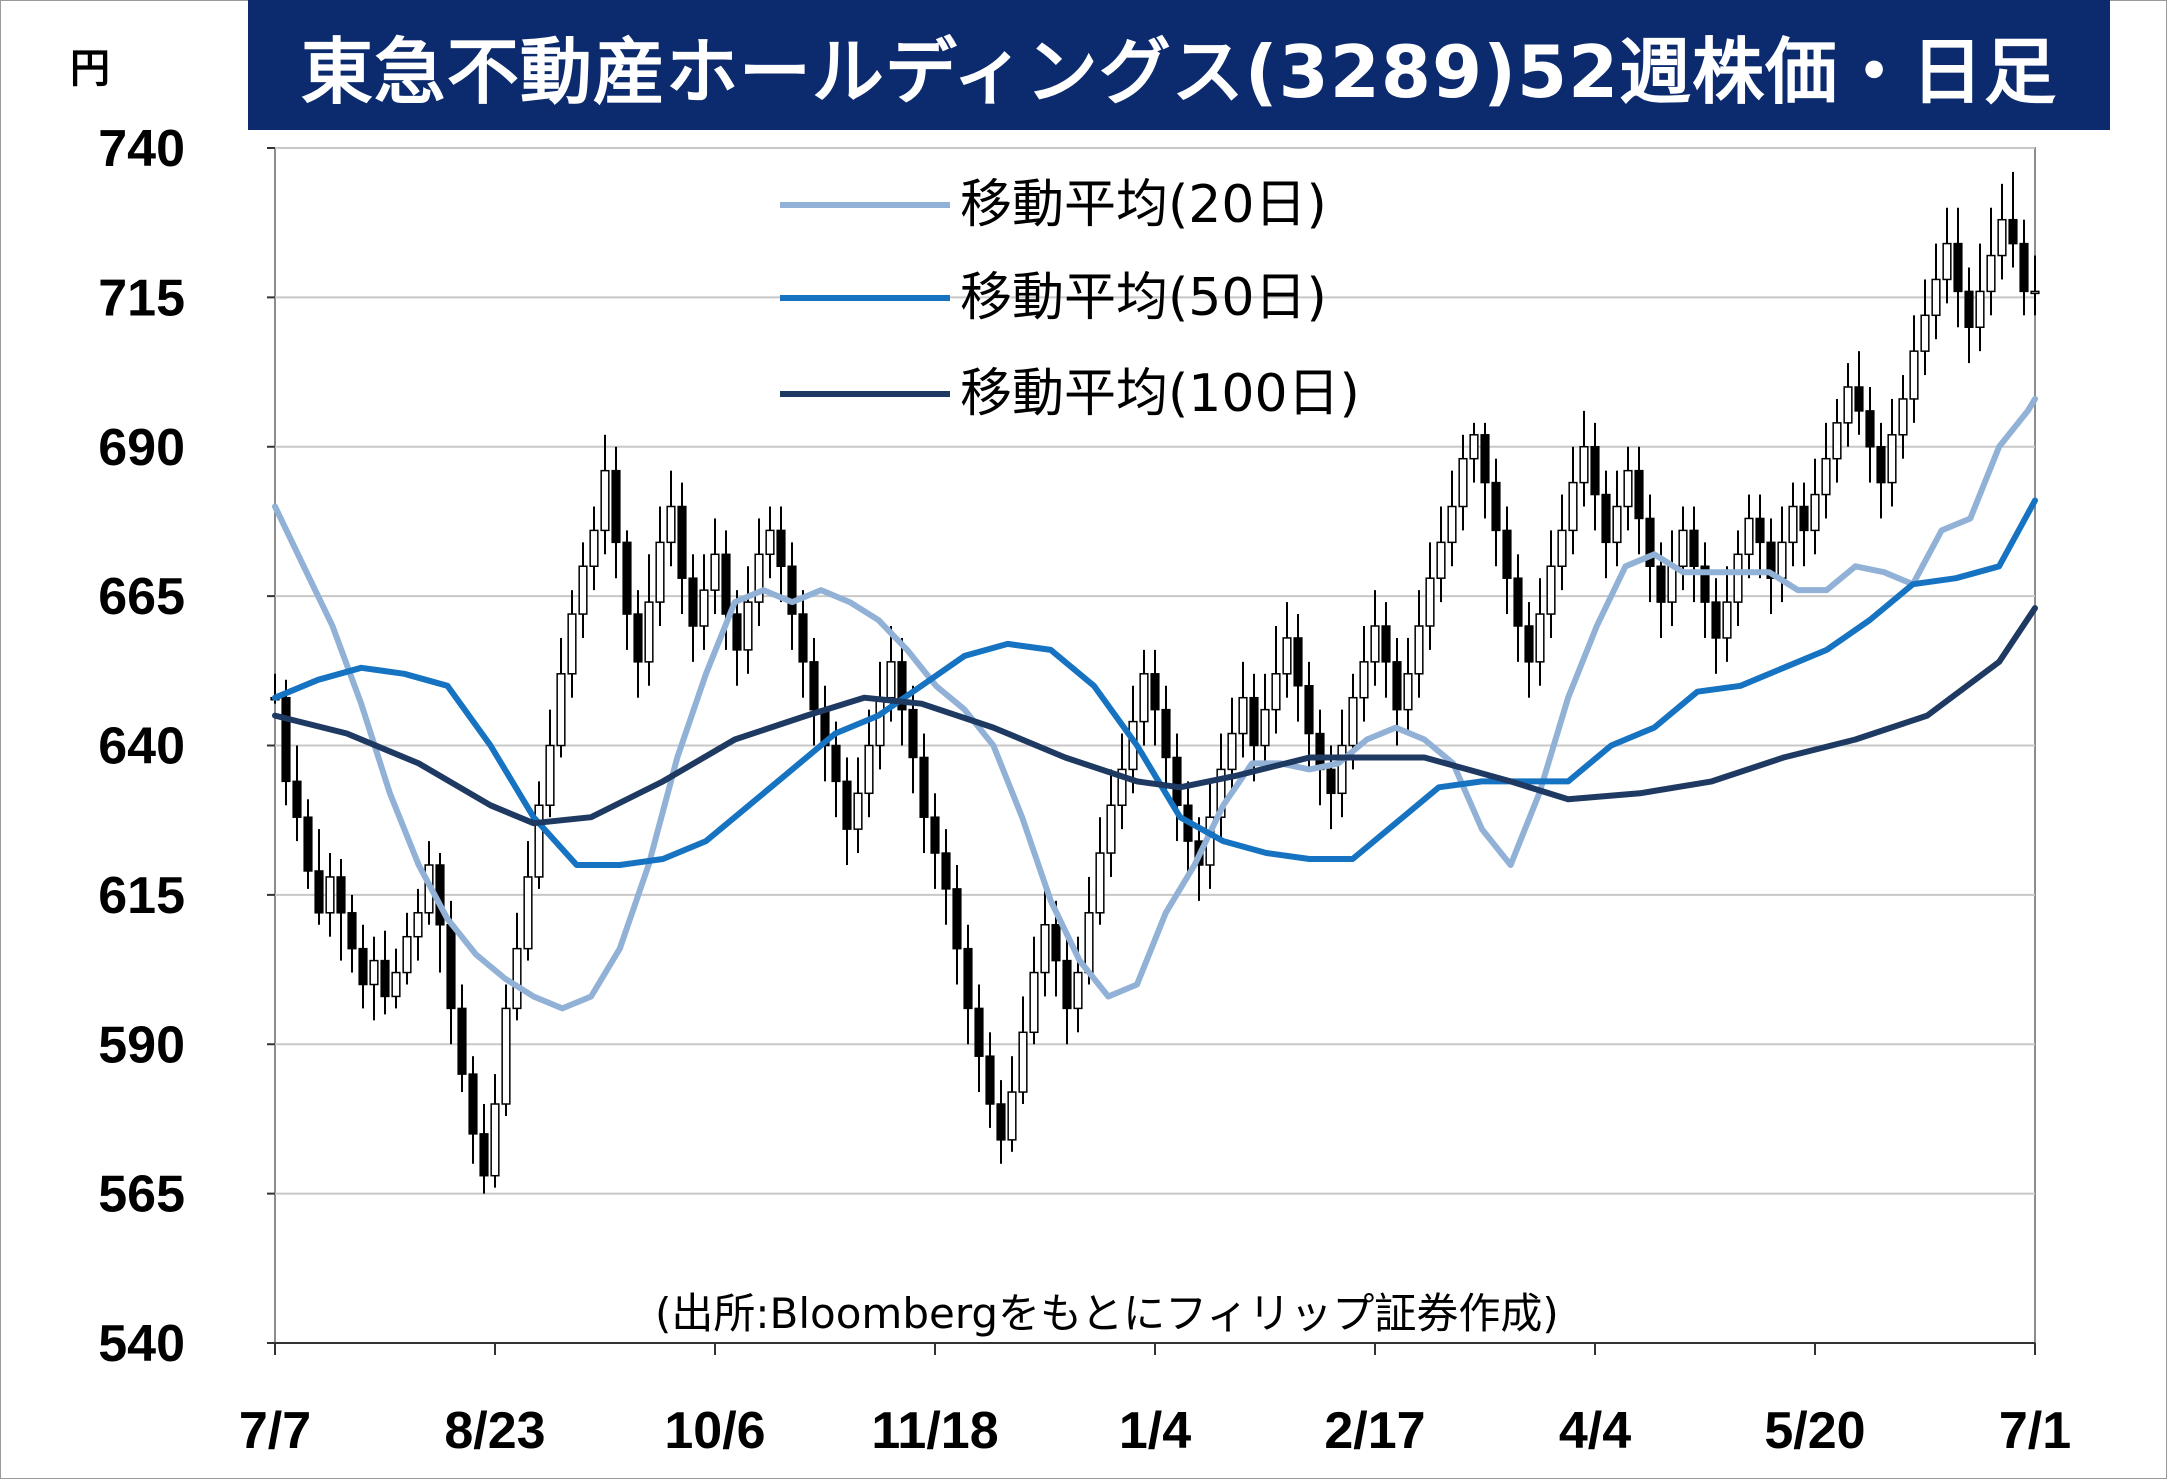 This screenshot has height=1479, width=2167. Describe the element at coordinates (1160, 394) in the screenshot. I see `legend-label: 移動平均(100日)` at that location.